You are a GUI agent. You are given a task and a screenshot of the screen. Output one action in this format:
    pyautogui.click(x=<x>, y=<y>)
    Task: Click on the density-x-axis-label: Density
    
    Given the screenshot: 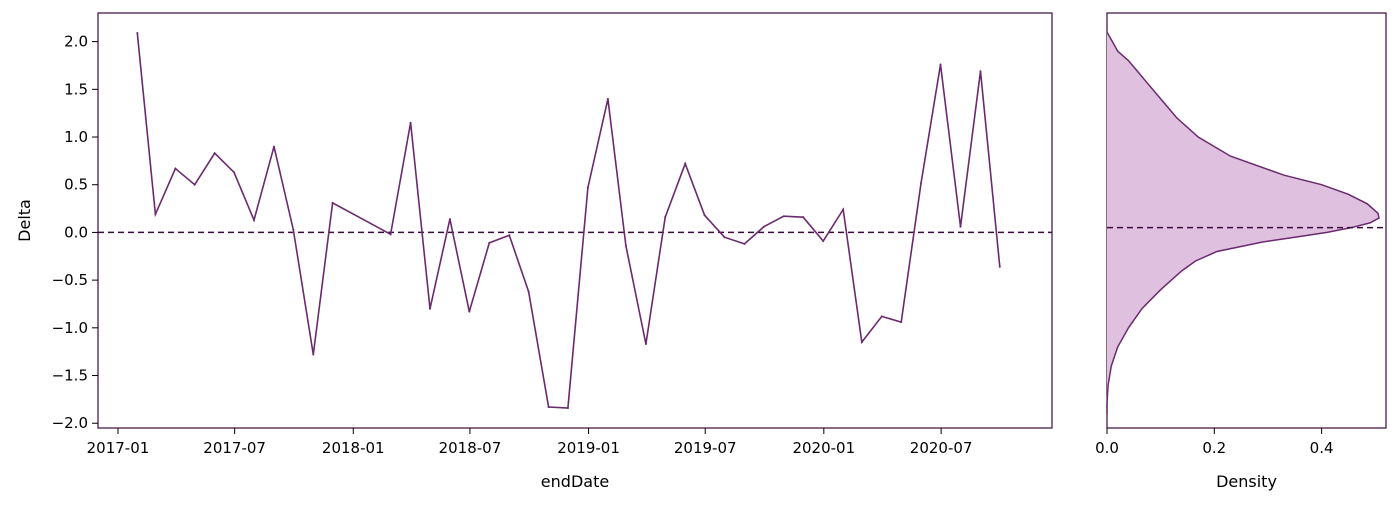 What is the action you would take?
    pyautogui.click(x=1246, y=481)
    